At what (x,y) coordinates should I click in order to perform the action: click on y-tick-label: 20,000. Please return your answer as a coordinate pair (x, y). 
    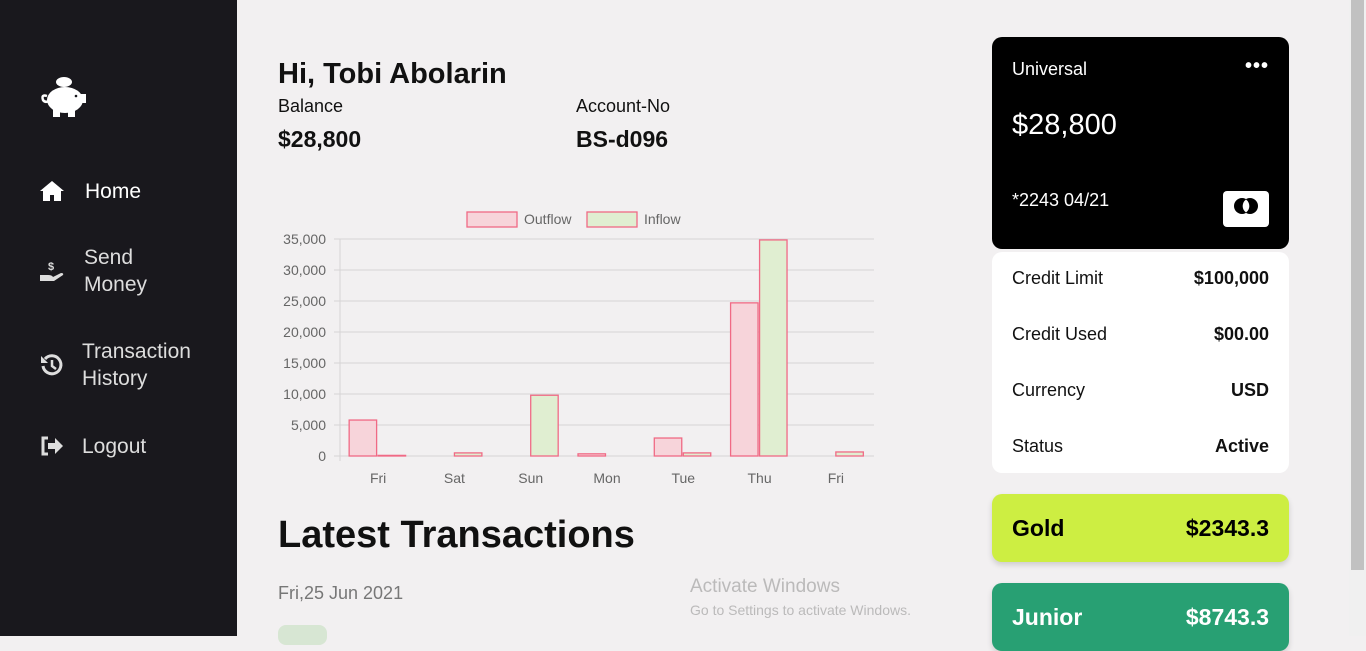
    Looking at the image, I should click on (304, 332).